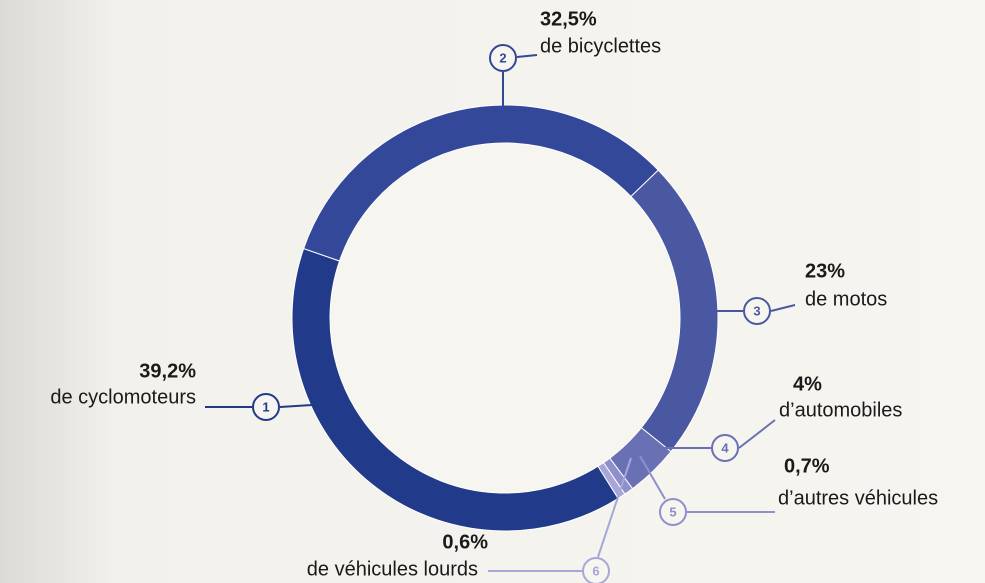 Image resolution: width=985 pixels, height=583 pixels. What do you see at coordinates (123, 397) in the screenshot?
I see `category-label: de cyclomoteurs` at bounding box center [123, 397].